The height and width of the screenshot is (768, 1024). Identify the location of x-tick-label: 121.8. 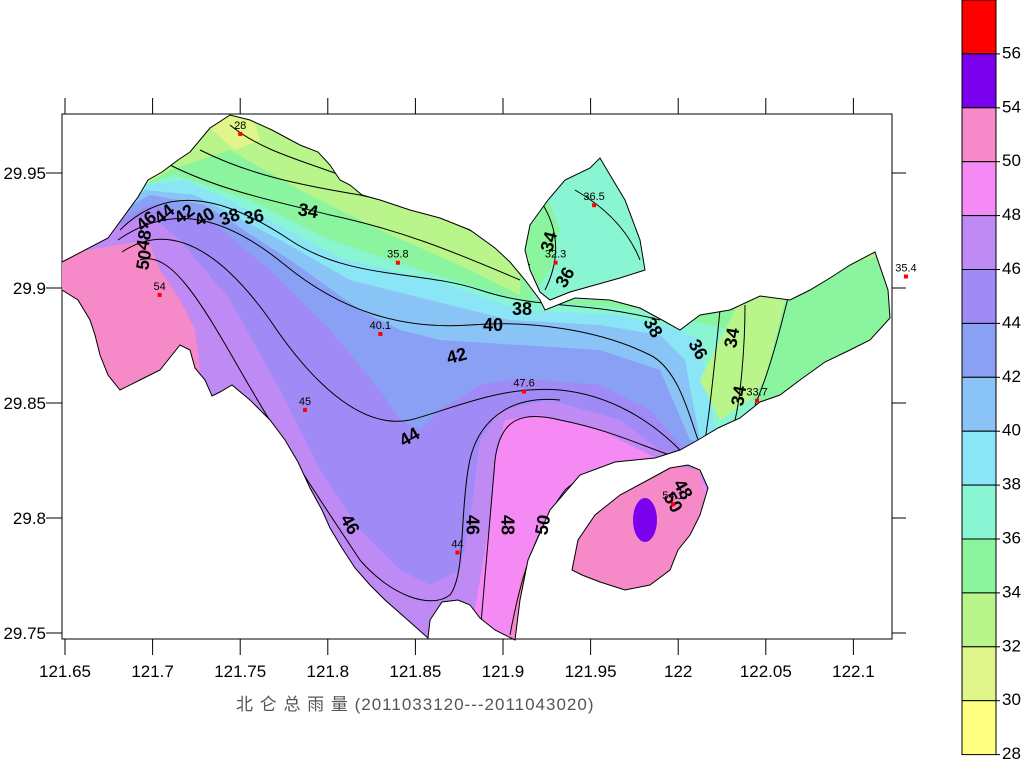
(328, 671).